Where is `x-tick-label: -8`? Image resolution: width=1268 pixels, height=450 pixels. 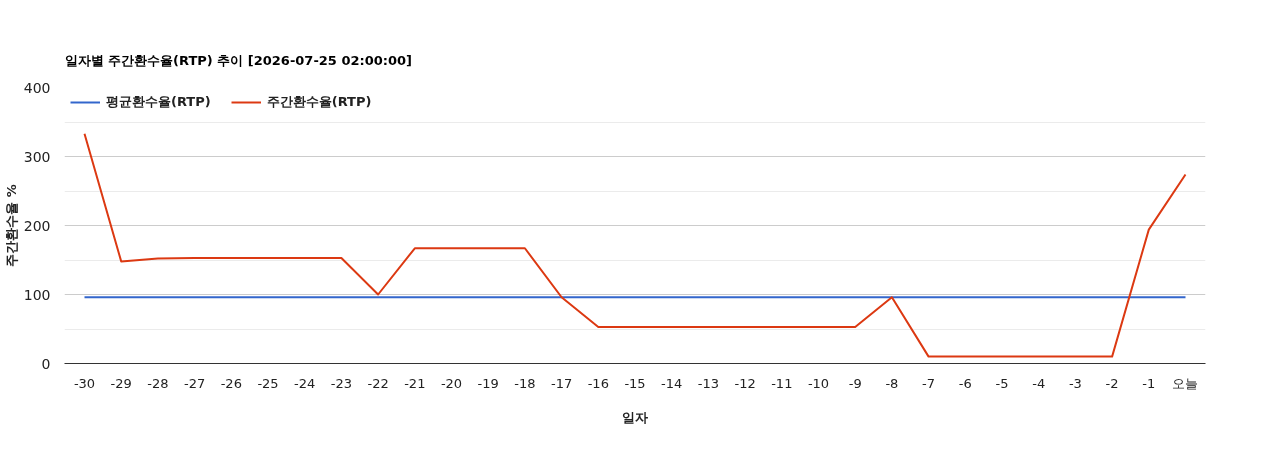
x-tick-label: -8 is located at coordinates (892, 383).